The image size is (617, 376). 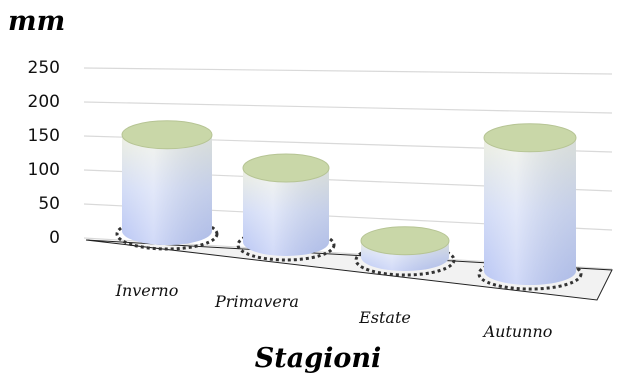 What do you see at coordinates (44, 136) in the screenshot?
I see `y-tick-label: 150` at bounding box center [44, 136].